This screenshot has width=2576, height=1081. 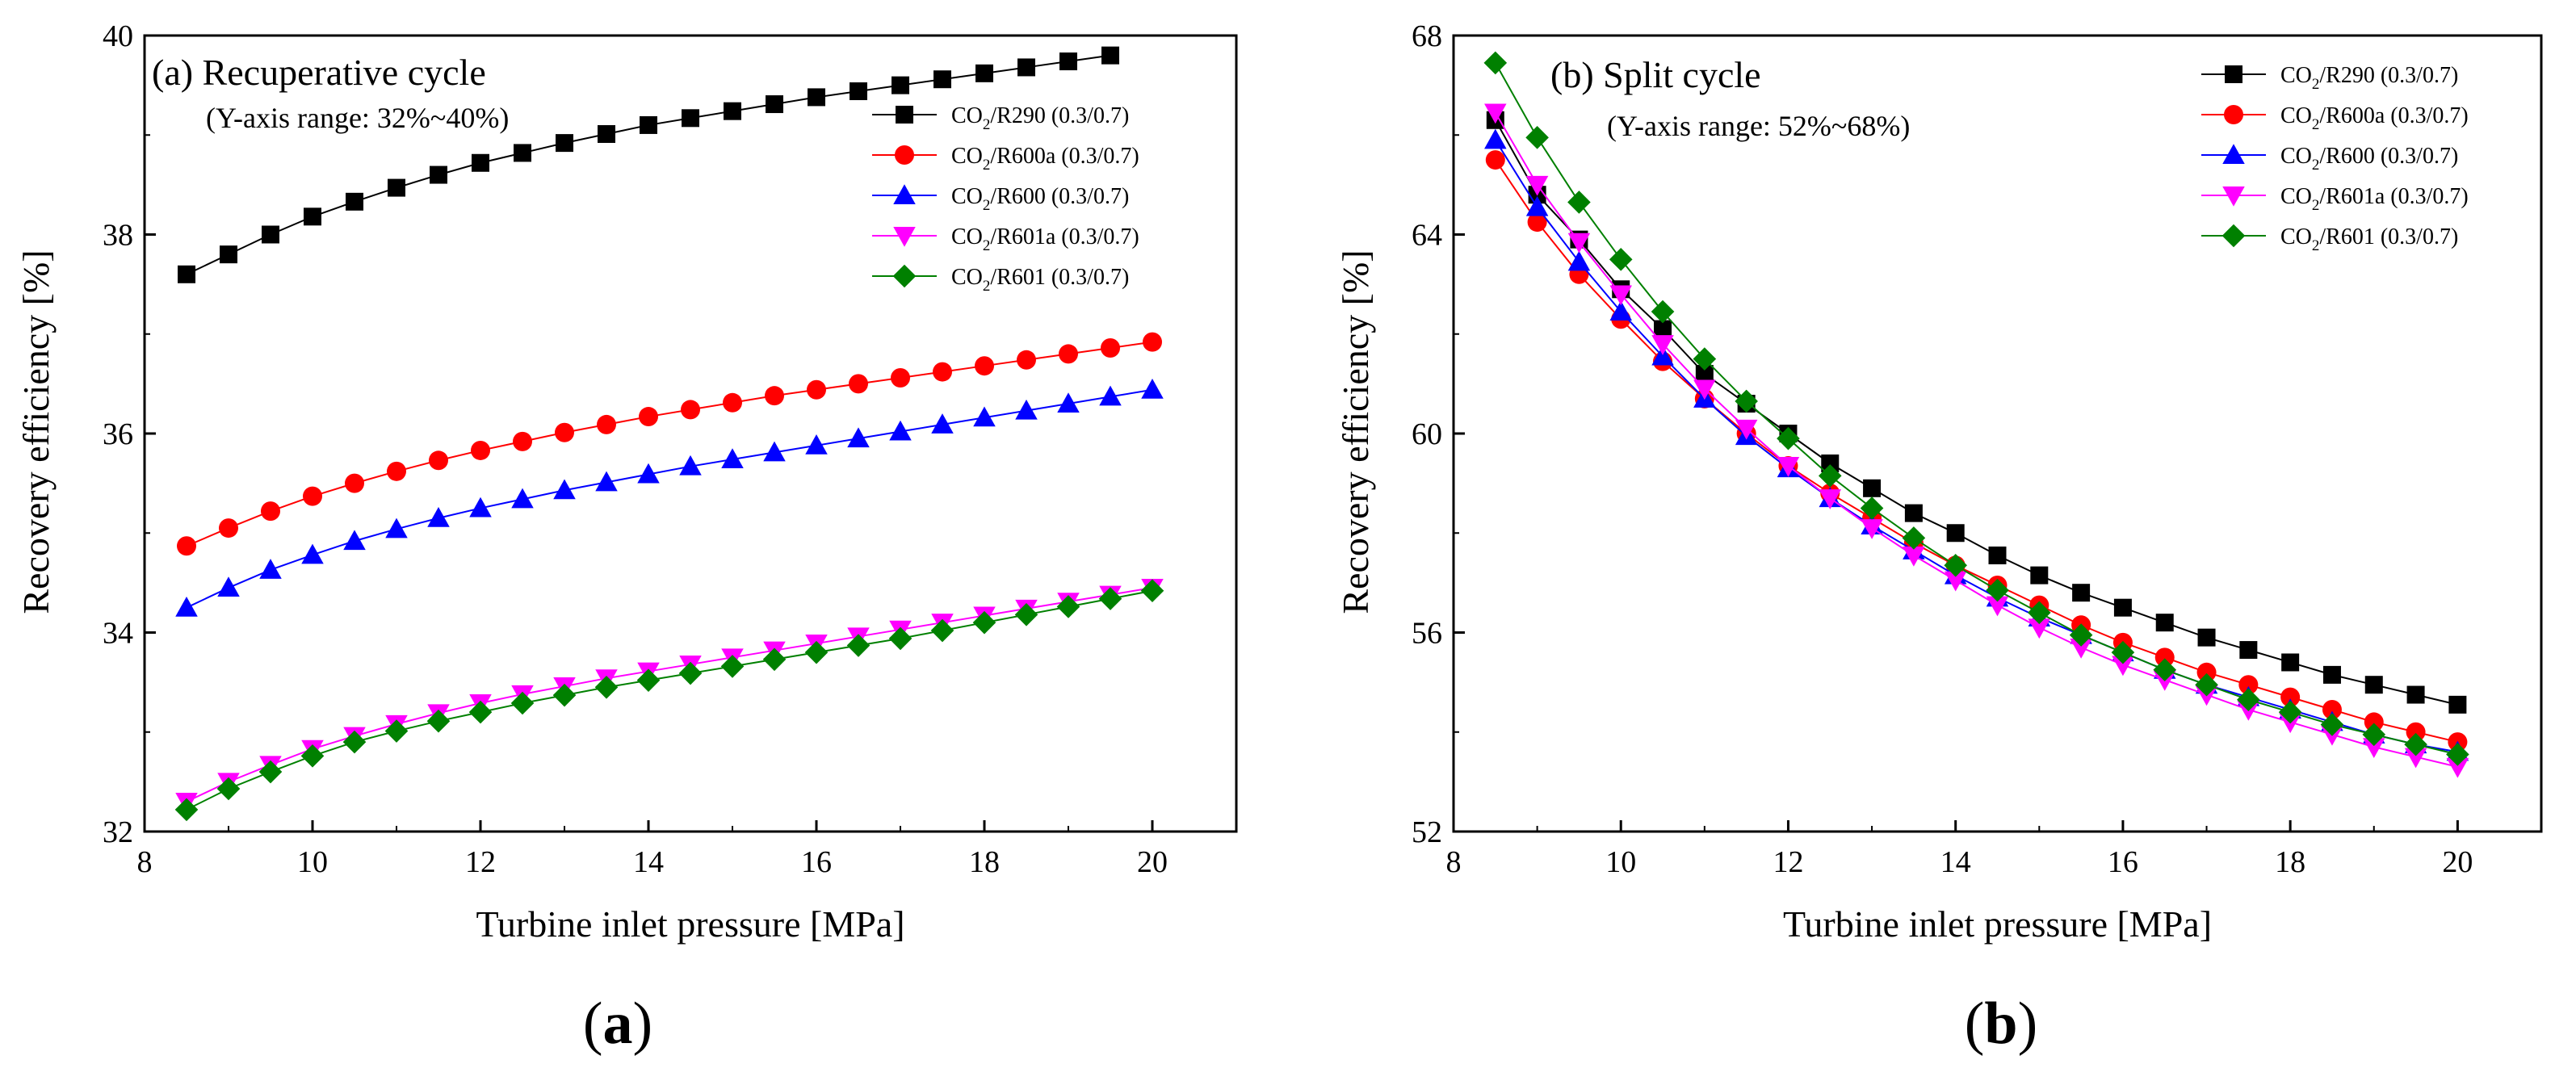 What do you see at coordinates (1655, 74) in the screenshot?
I see `panel-title: (b) Split cycle` at bounding box center [1655, 74].